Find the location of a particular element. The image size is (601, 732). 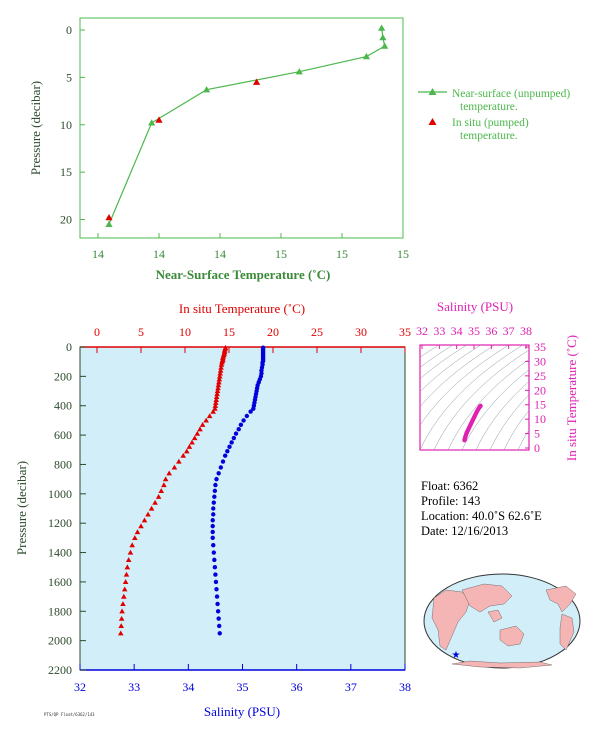

profile-number: Profile: 143 is located at coordinates (450, 501).